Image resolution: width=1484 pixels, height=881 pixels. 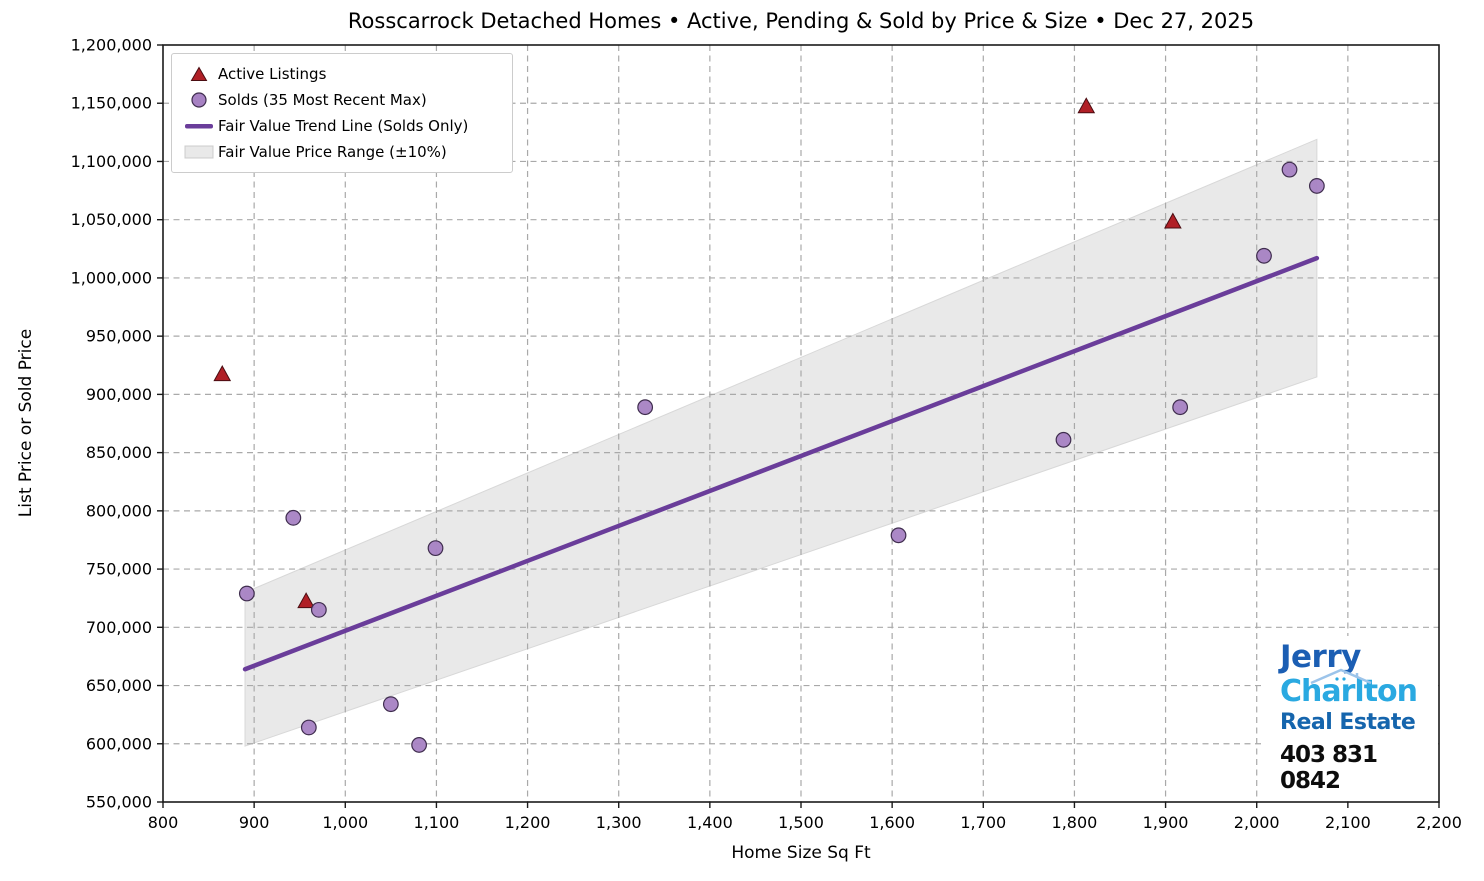 I want to click on legend-label: Solds (35 Most Recent Max), so click(x=322, y=100).